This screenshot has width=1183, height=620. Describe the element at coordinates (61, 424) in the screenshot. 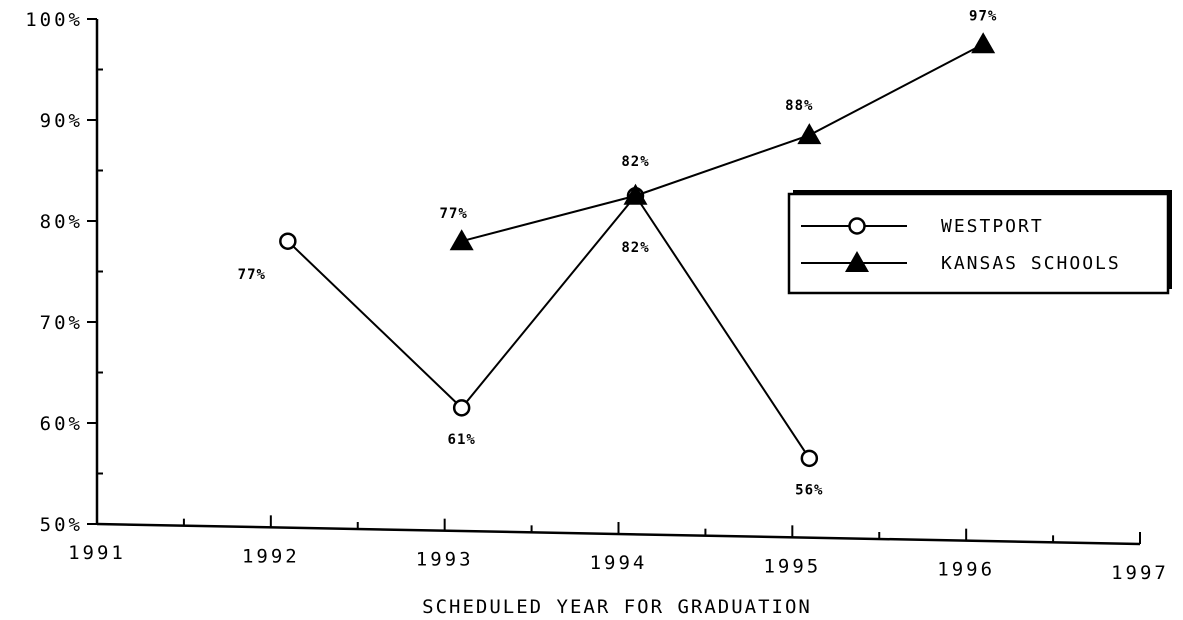

I see `y-tick-label: 60%` at that location.